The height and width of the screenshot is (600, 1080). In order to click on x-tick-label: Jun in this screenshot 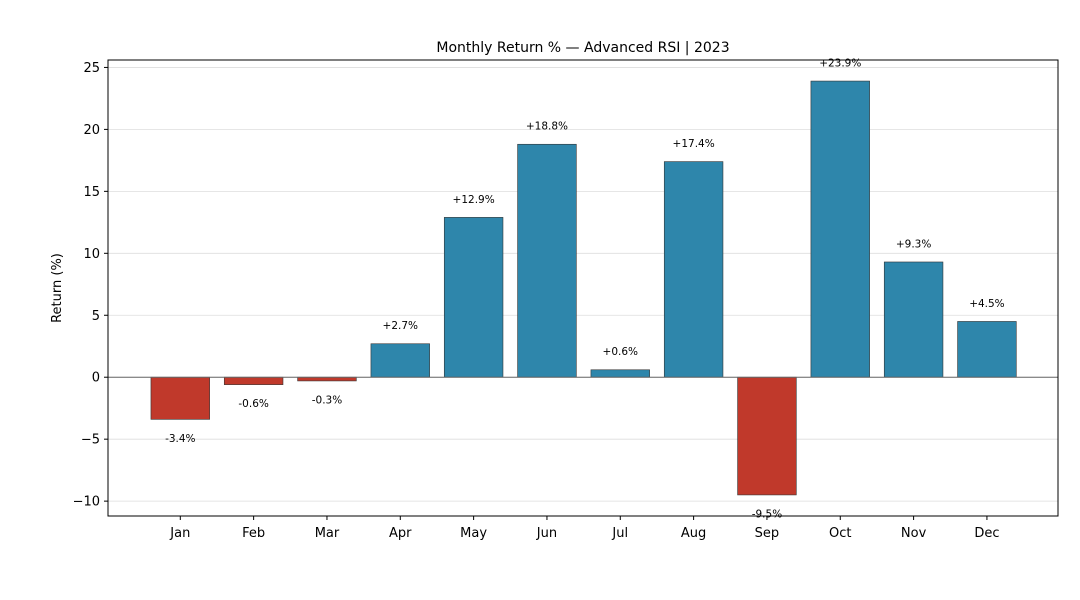, I will do `click(546, 533)`.